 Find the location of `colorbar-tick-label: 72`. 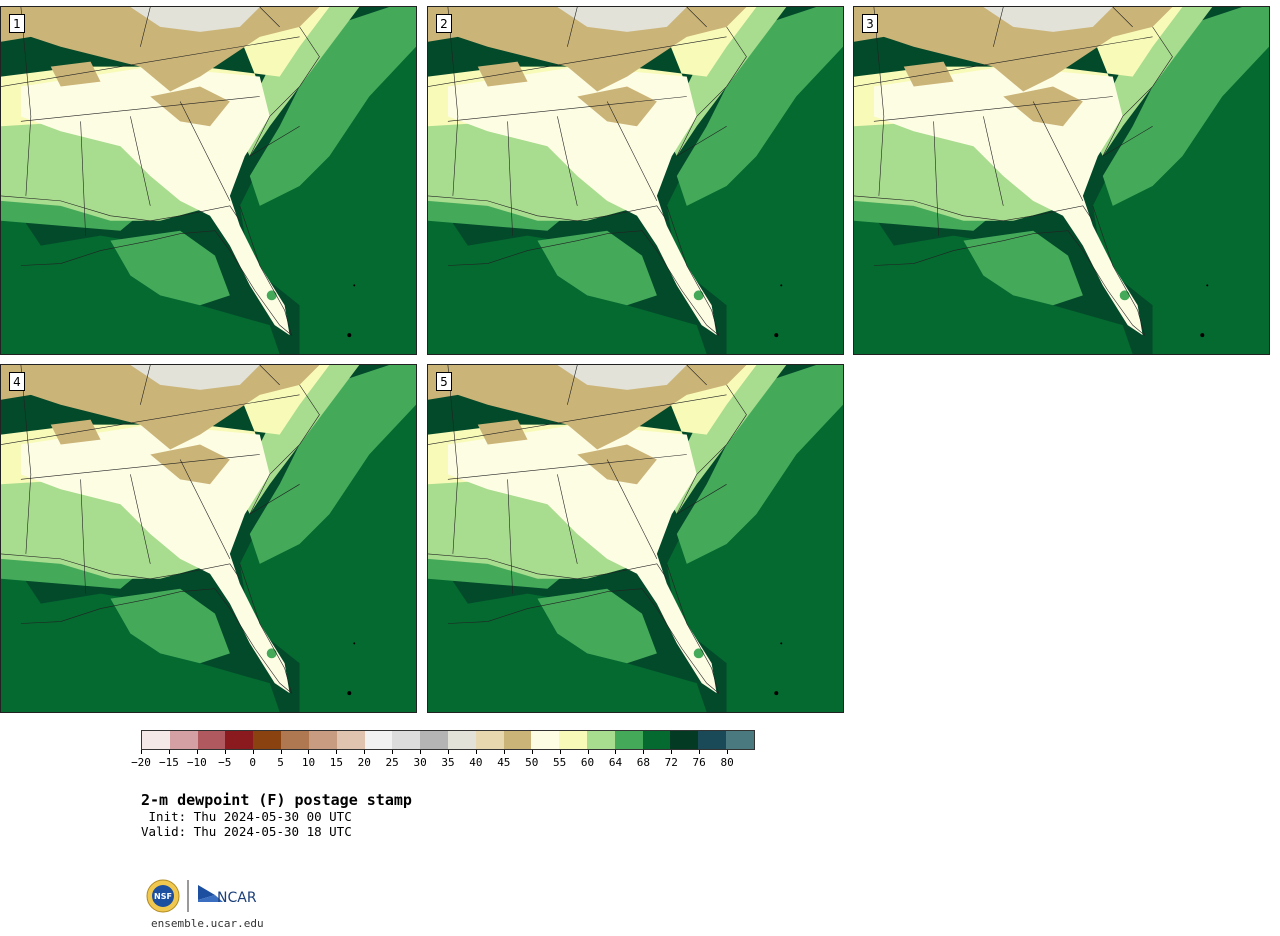

colorbar-tick-label: 72 is located at coordinates (671, 762).